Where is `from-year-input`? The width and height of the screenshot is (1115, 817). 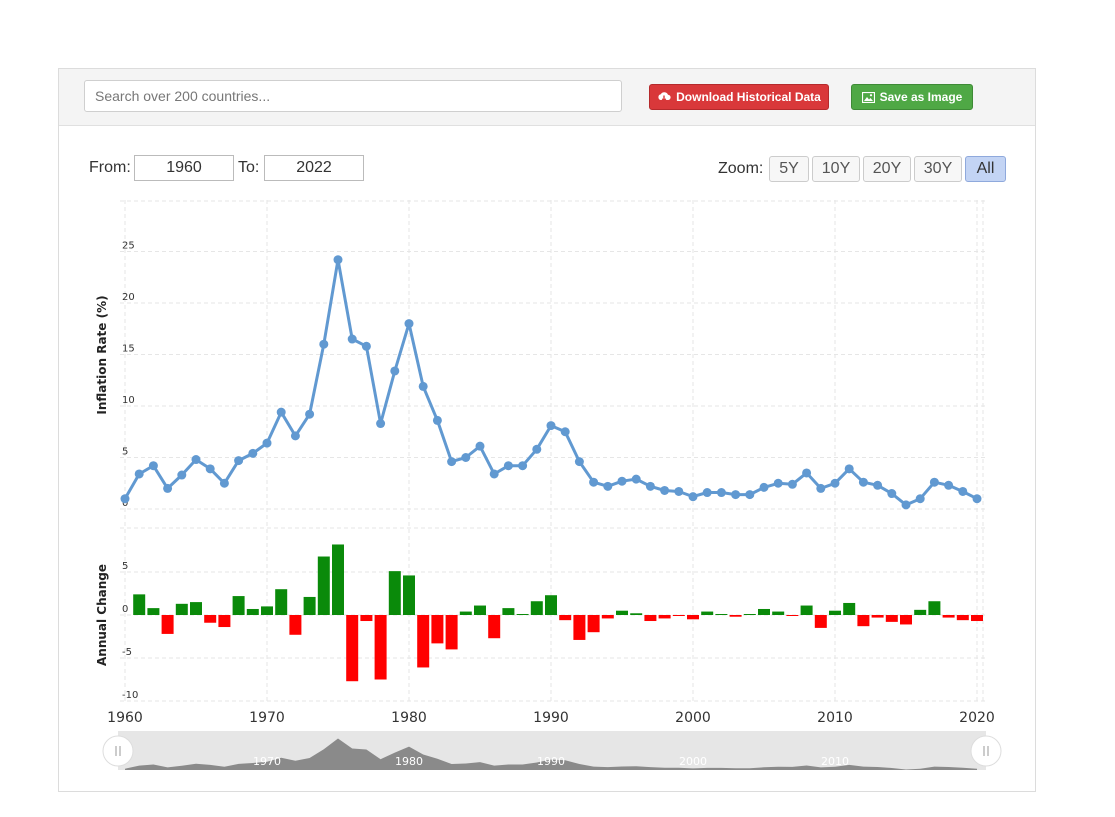
from-year-input is located at coordinates (184, 168).